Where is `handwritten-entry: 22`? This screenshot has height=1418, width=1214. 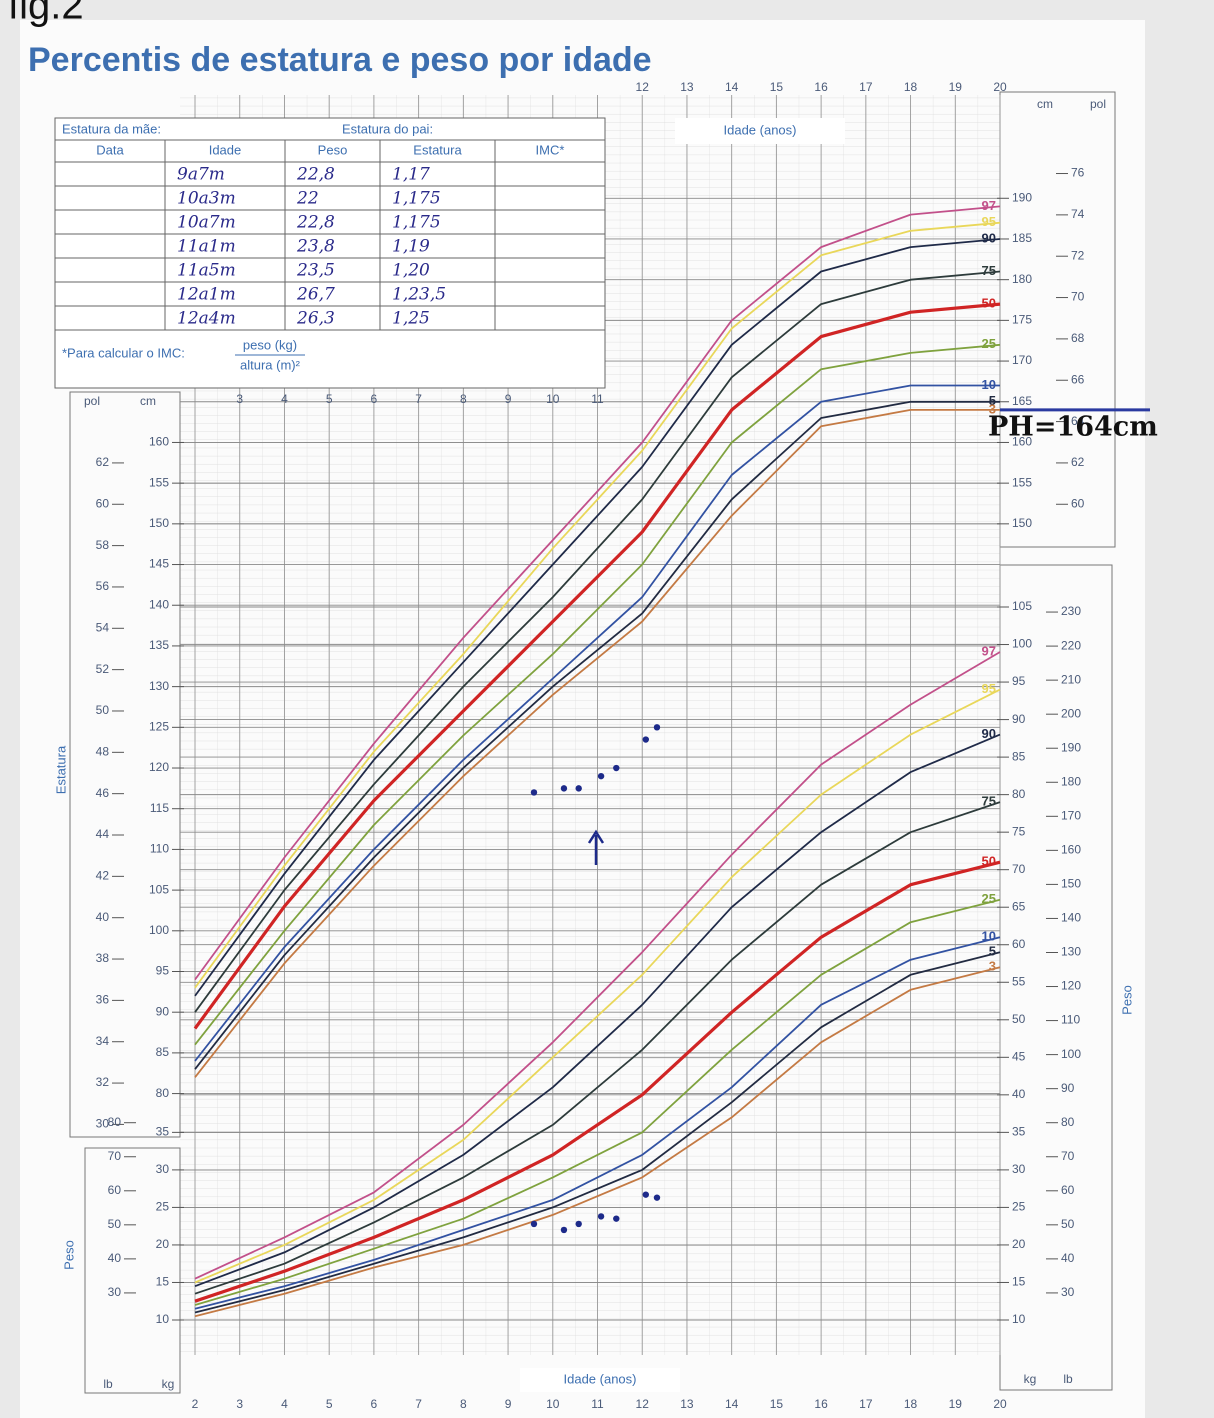
handwritten-entry: 22 is located at coordinates (307, 199).